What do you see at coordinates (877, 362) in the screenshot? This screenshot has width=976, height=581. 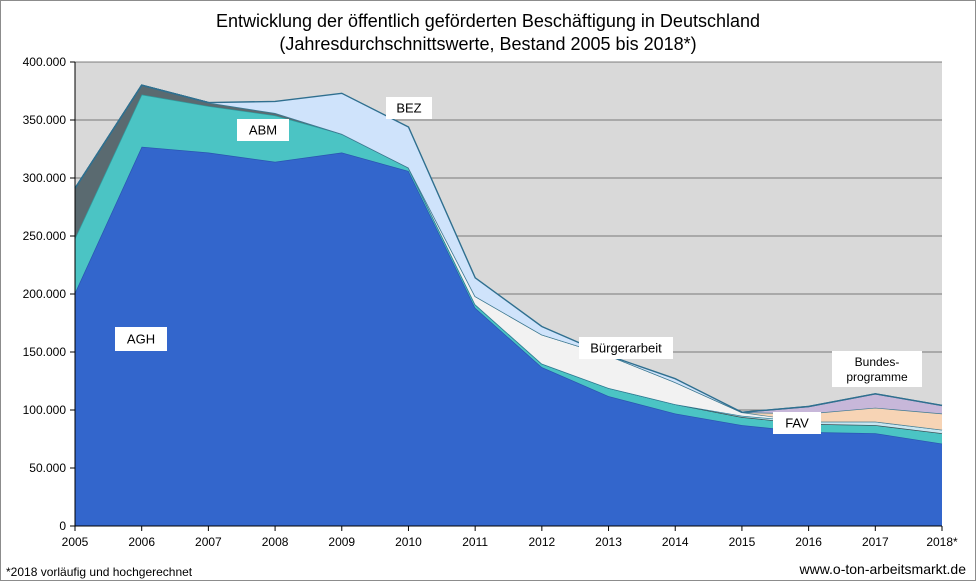 I see `label-text: Bundes-` at bounding box center [877, 362].